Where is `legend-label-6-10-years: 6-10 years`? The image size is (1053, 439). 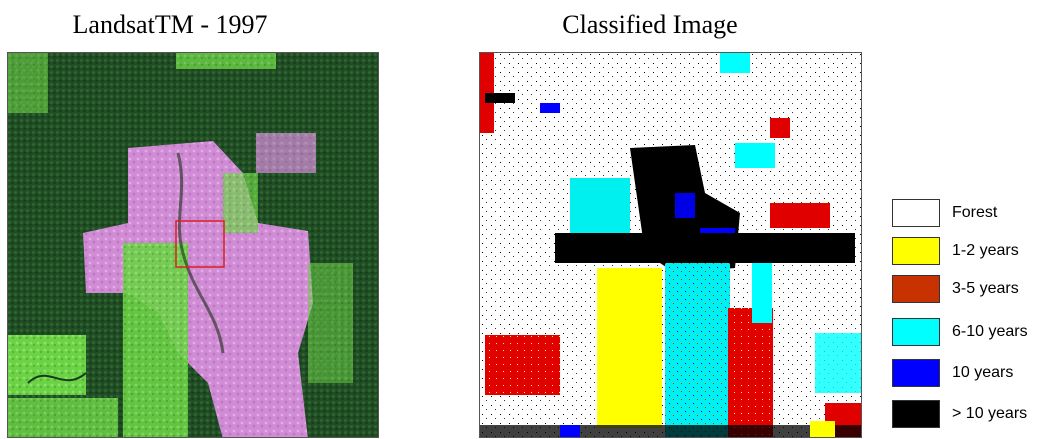 legend-label-6-10-years: 6-10 years is located at coordinates (990, 331).